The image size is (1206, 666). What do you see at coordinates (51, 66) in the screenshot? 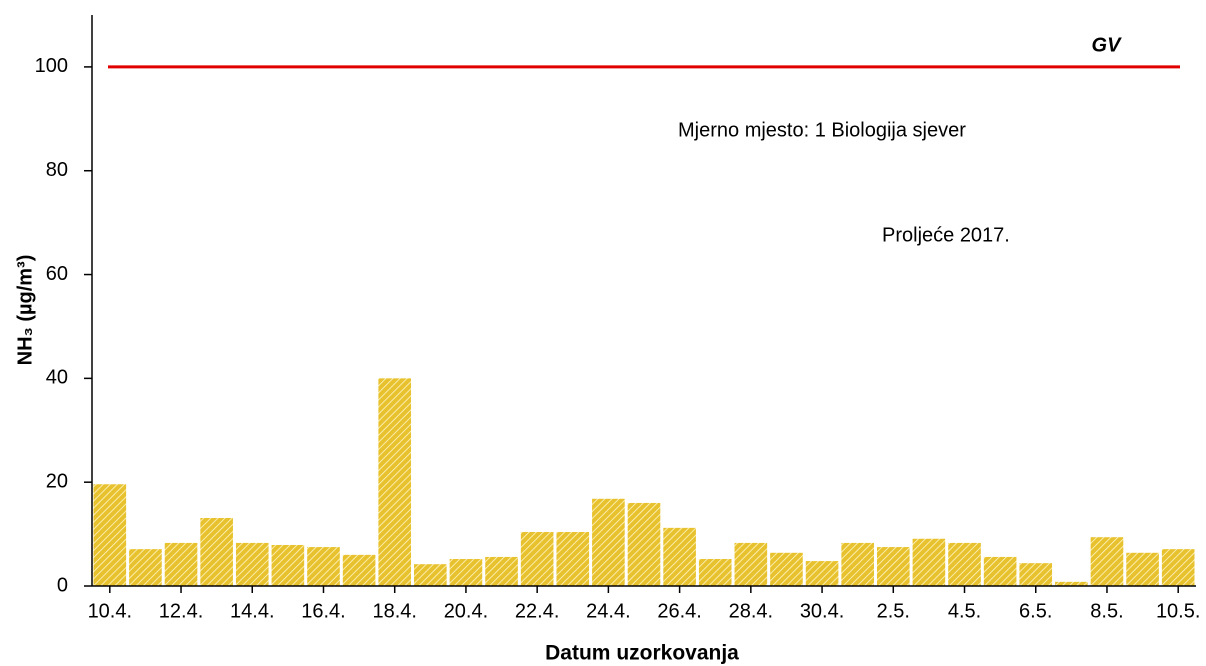
I see `y-tick-label: 100` at bounding box center [51, 66].